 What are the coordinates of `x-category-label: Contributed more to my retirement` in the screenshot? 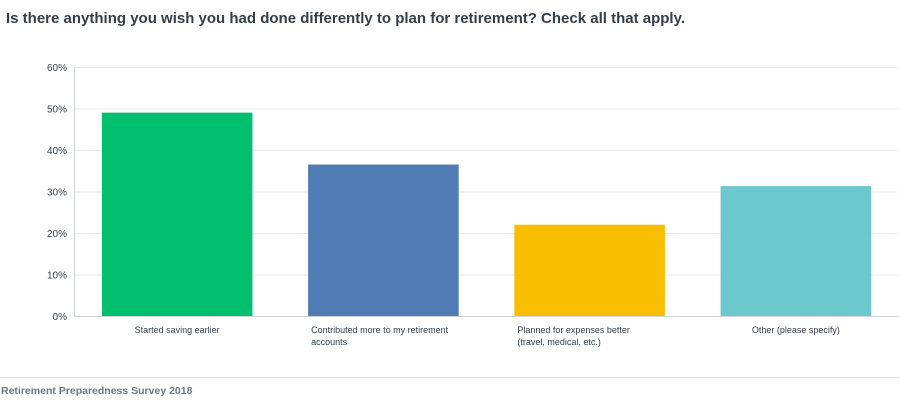 It's located at (380, 330).